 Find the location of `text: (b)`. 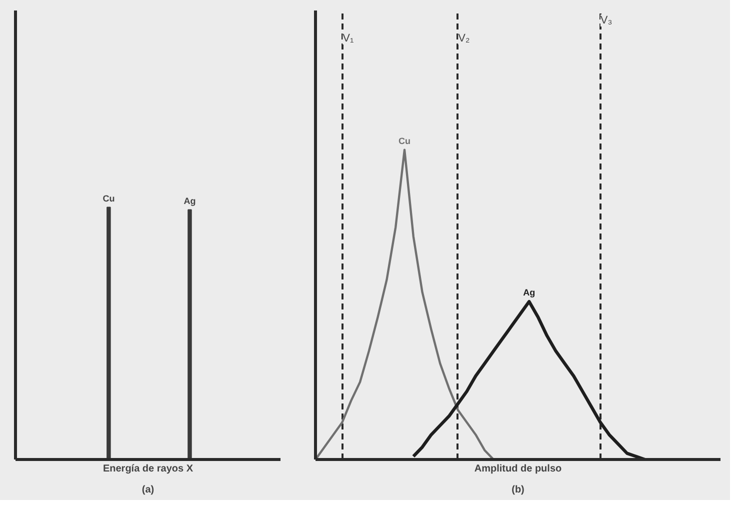

text: (b) is located at coordinates (518, 490).